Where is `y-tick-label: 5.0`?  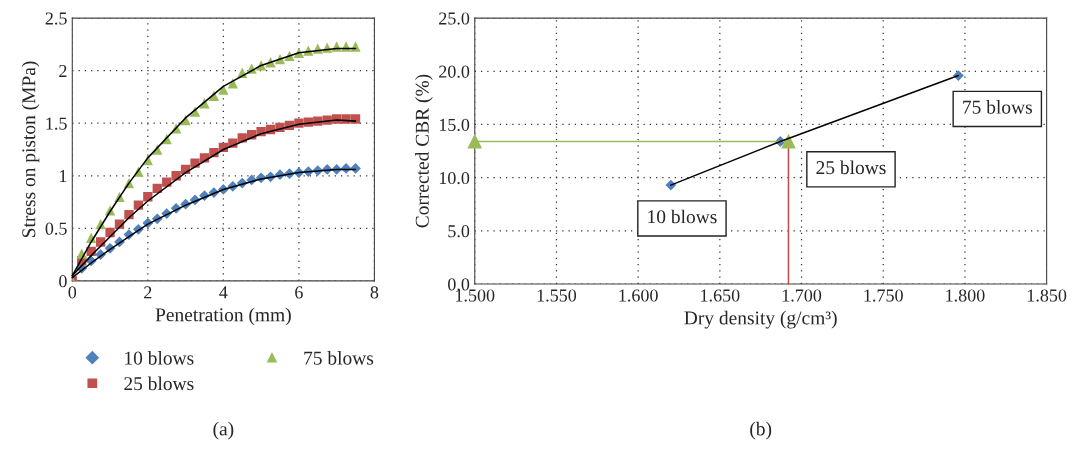 y-tick-label: 5.0 is located at coordinates (459, 231).